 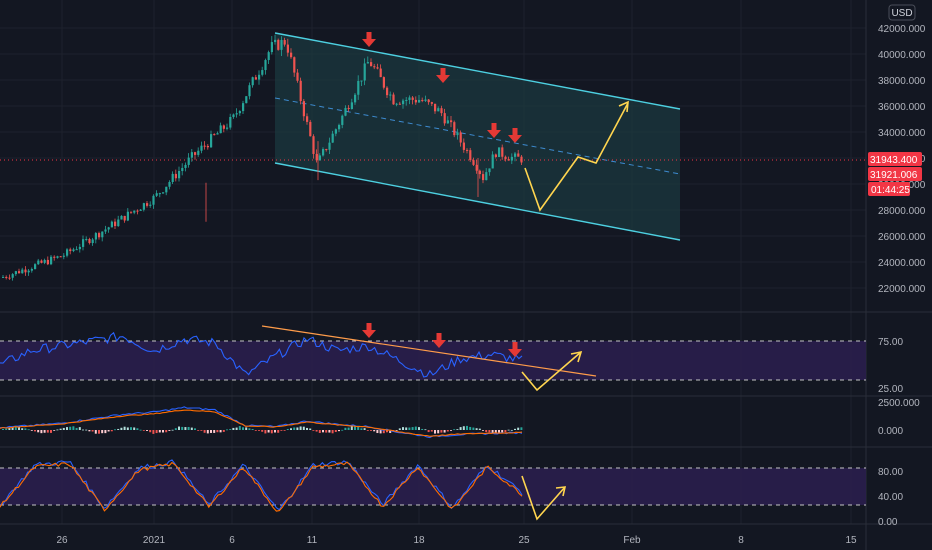 I want to click on time-axis: 26 2021 6 11 18 25 Feb 8 15, so click(x=456, y=540).